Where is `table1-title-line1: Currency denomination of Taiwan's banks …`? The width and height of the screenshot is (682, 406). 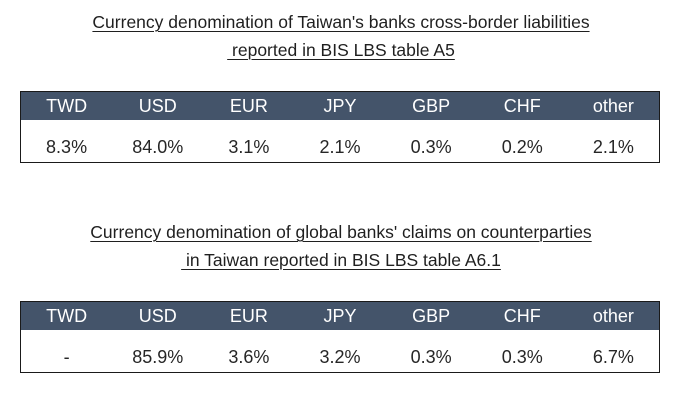
table1-title-line1: Currency denomination of Taiwan's banks … is located at coordinates (341, 22).